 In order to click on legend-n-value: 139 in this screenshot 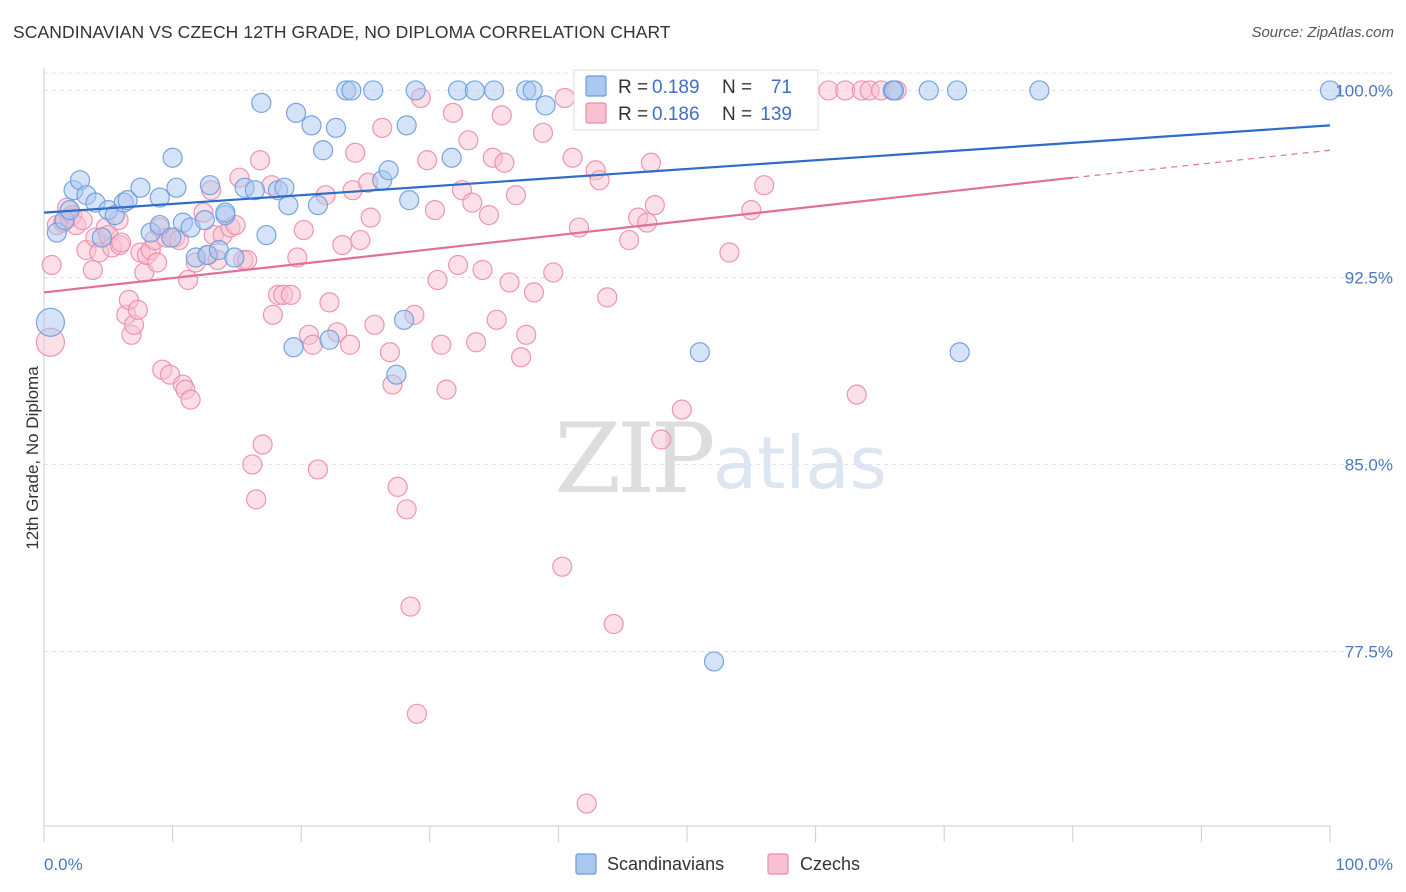, I will do `click(776, 114)`.